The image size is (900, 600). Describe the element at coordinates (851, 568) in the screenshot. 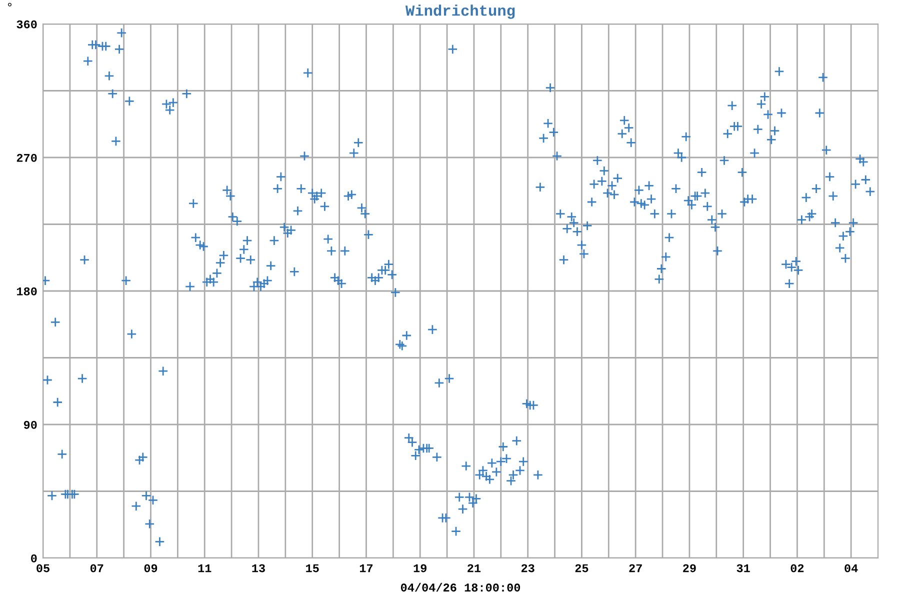

I see `x-tick-label: 04` at that location.